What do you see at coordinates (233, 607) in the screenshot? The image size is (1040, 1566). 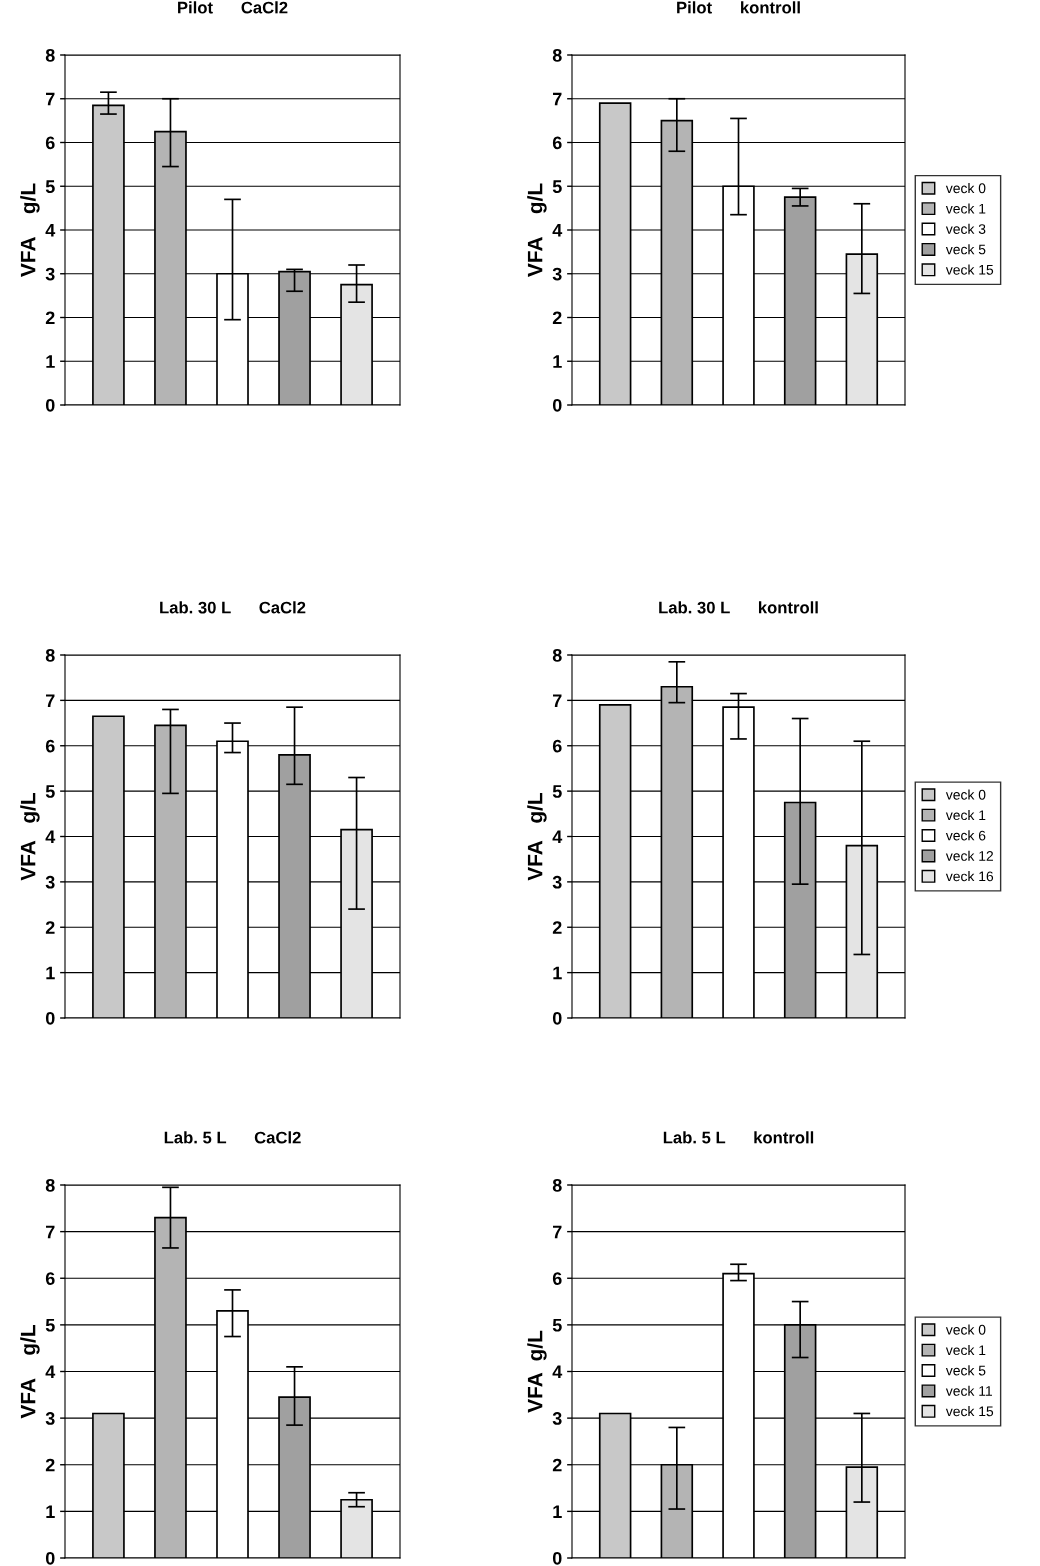 I see `chart-title: Lab. 30 L CaCl2` at bounding box center [233, 607].